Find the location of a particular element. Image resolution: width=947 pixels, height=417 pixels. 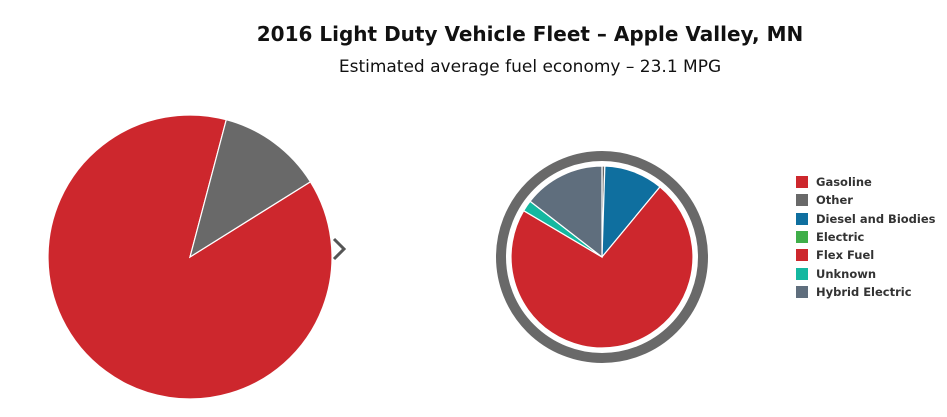

legend-item-electric: Electric is located at coordinates (866, 237).